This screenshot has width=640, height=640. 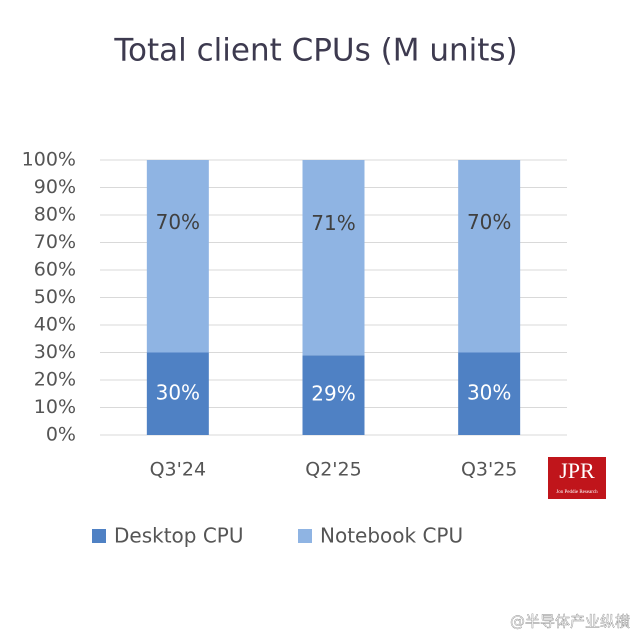 I want to click on y-tick-label: 0%, so click(x=61, y=435).